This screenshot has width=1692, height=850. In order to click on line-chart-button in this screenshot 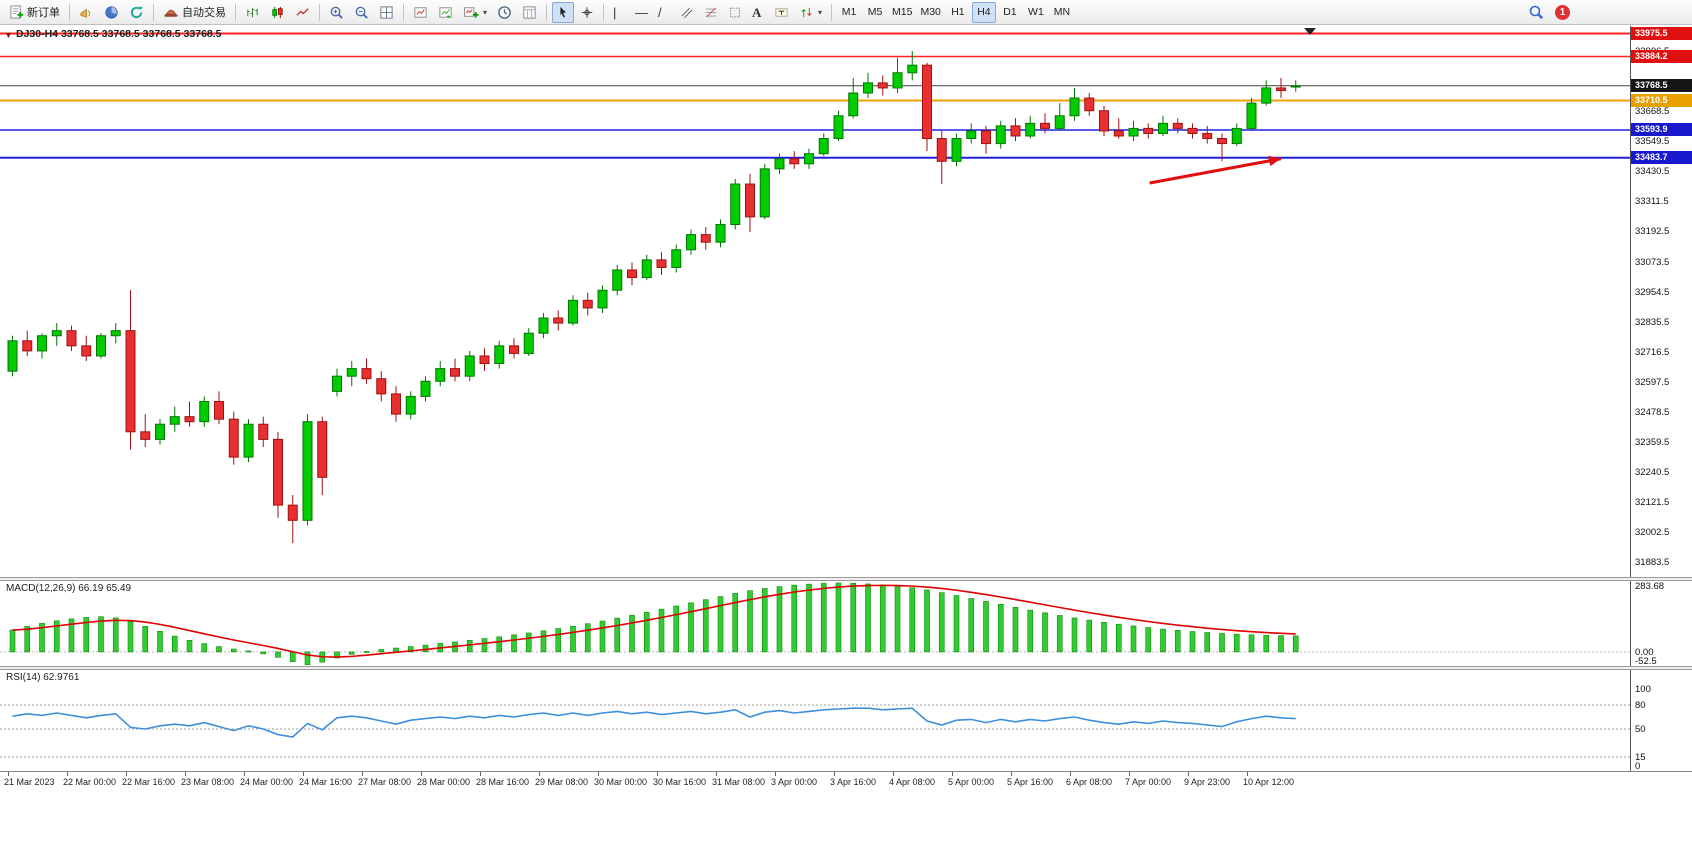, I will do `click(302, 12)`.